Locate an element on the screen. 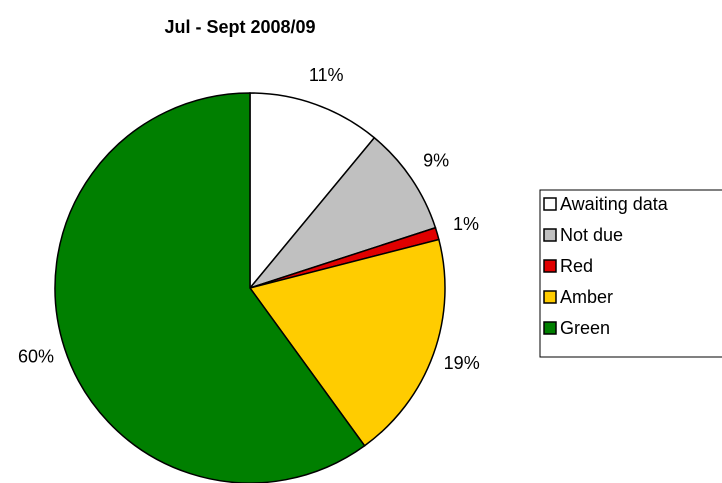  legend-label: Amber is located at coordinates (586, 297).